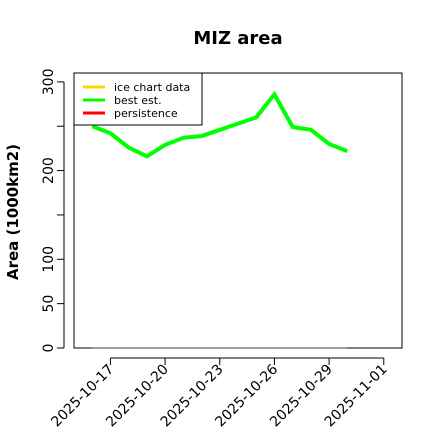 This screenshot has height=440, width=440. What do you see at coordinates (146, 113) in the screenshot?
I see `legend-label: persistence` at bounding box center [146, 113].